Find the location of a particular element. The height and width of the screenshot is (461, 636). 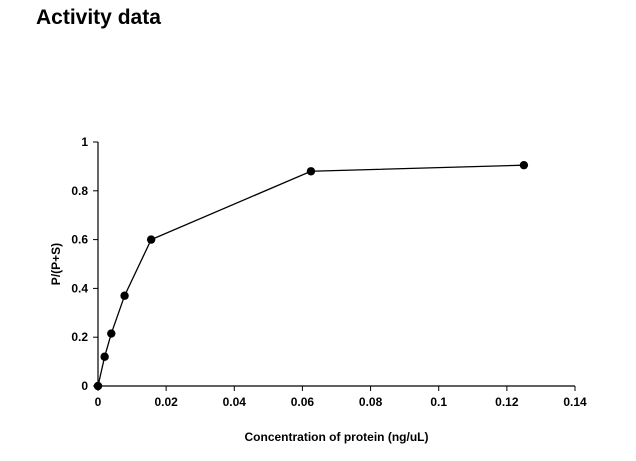

x-tick-label: 0.1 is located at coordinates (438, 402).